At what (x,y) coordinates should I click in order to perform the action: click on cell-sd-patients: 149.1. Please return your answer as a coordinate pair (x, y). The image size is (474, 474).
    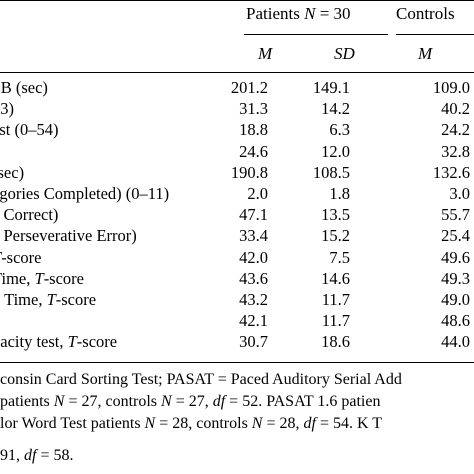
    Looking at the image, I should click on (331, 87).